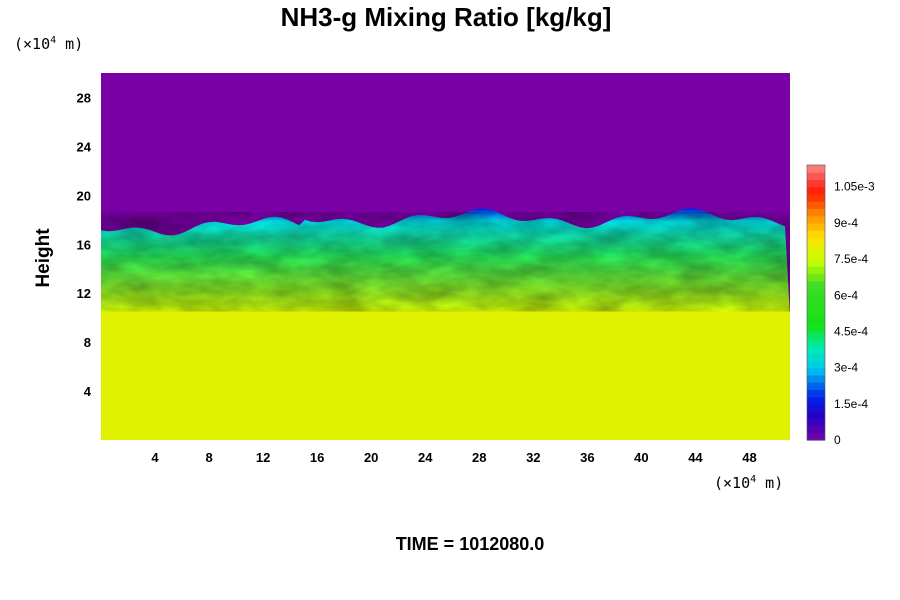 This screenshot has width=900, height=600. What do you see at coordinates (748, 483) in the screenshot?
I see `x-axis-unit: (×104 m)` at bounding box center [748, 483].